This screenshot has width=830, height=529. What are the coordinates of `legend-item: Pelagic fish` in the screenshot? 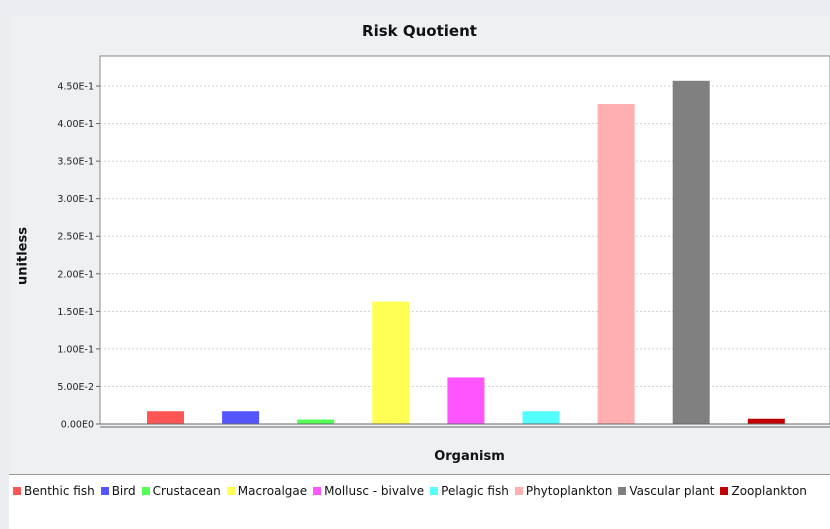 It's located at (469, 491).